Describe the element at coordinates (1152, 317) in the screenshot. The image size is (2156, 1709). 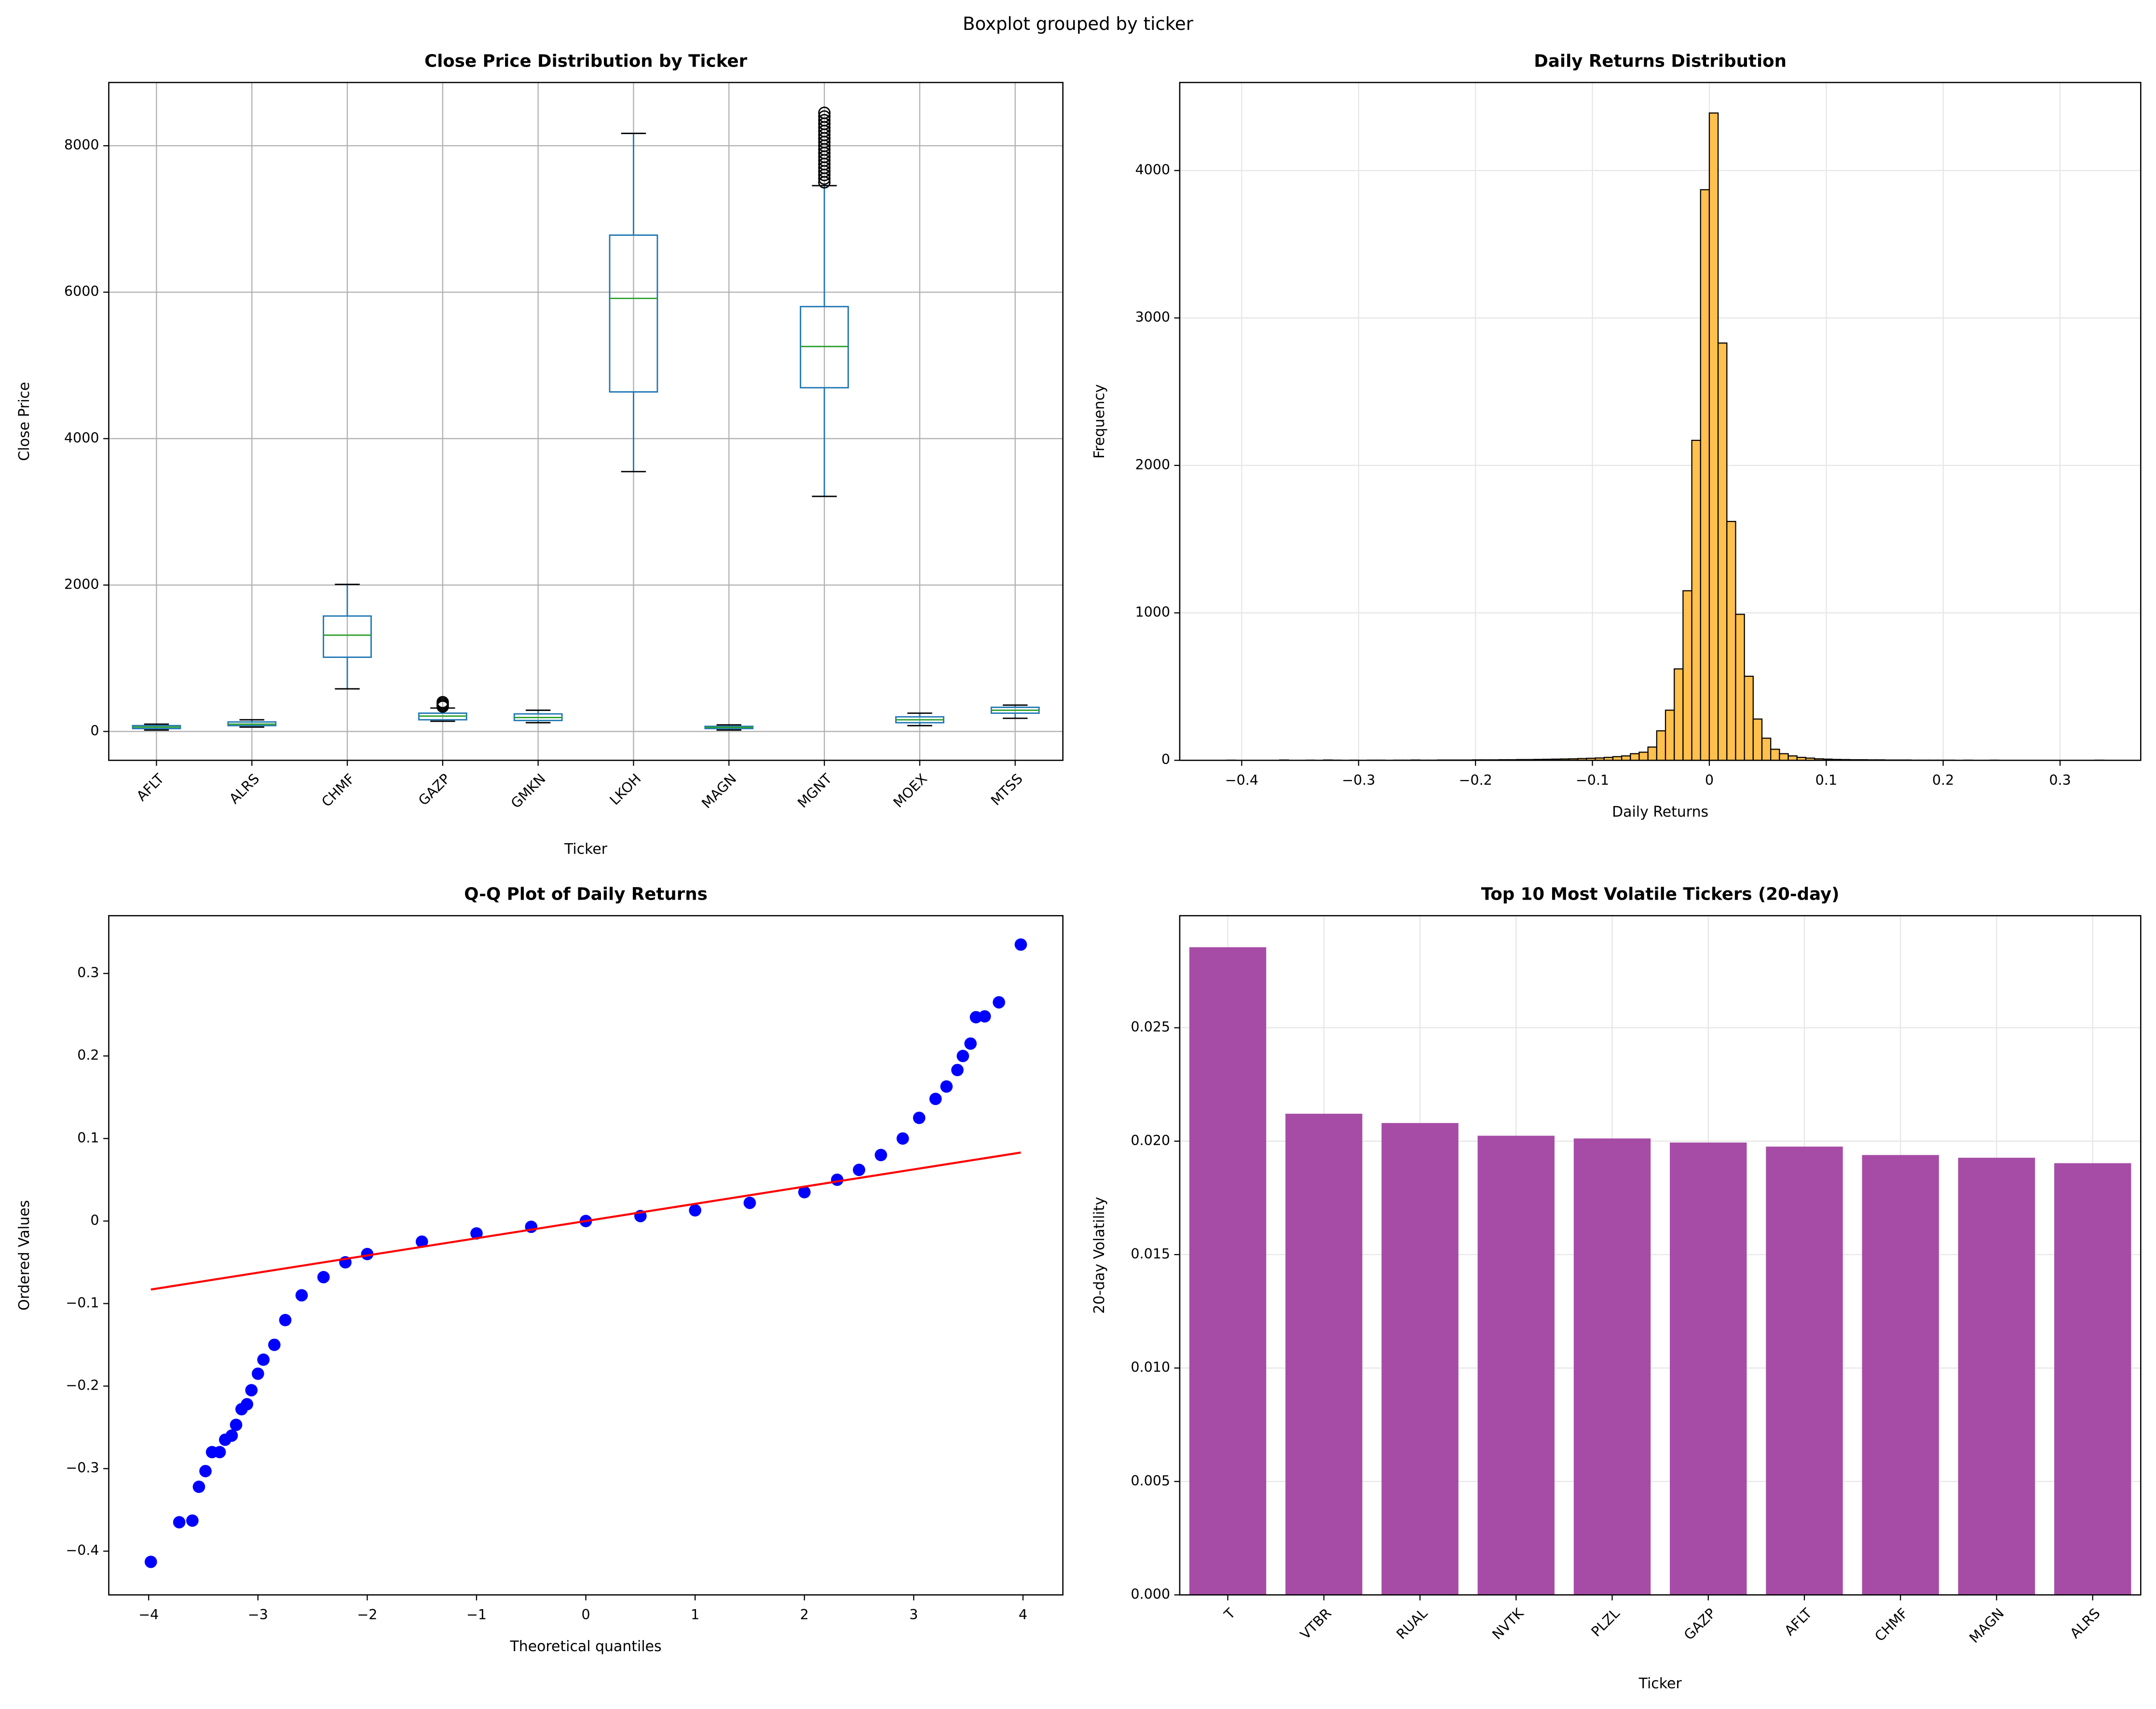
I see `y-tick-label: 3000` at that location.